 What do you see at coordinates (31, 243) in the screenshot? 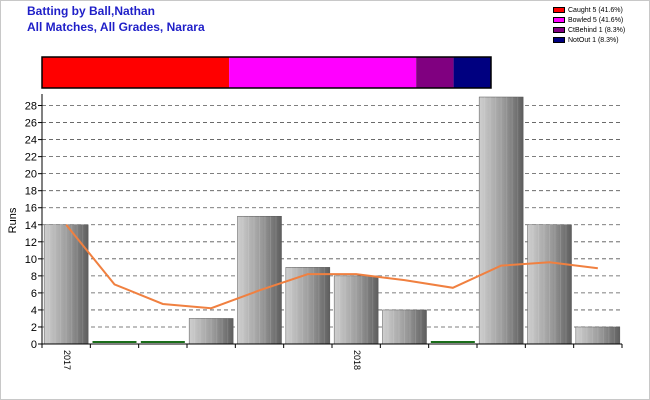
I see `y-tick-label: 12` at bounding box center [31, 243].